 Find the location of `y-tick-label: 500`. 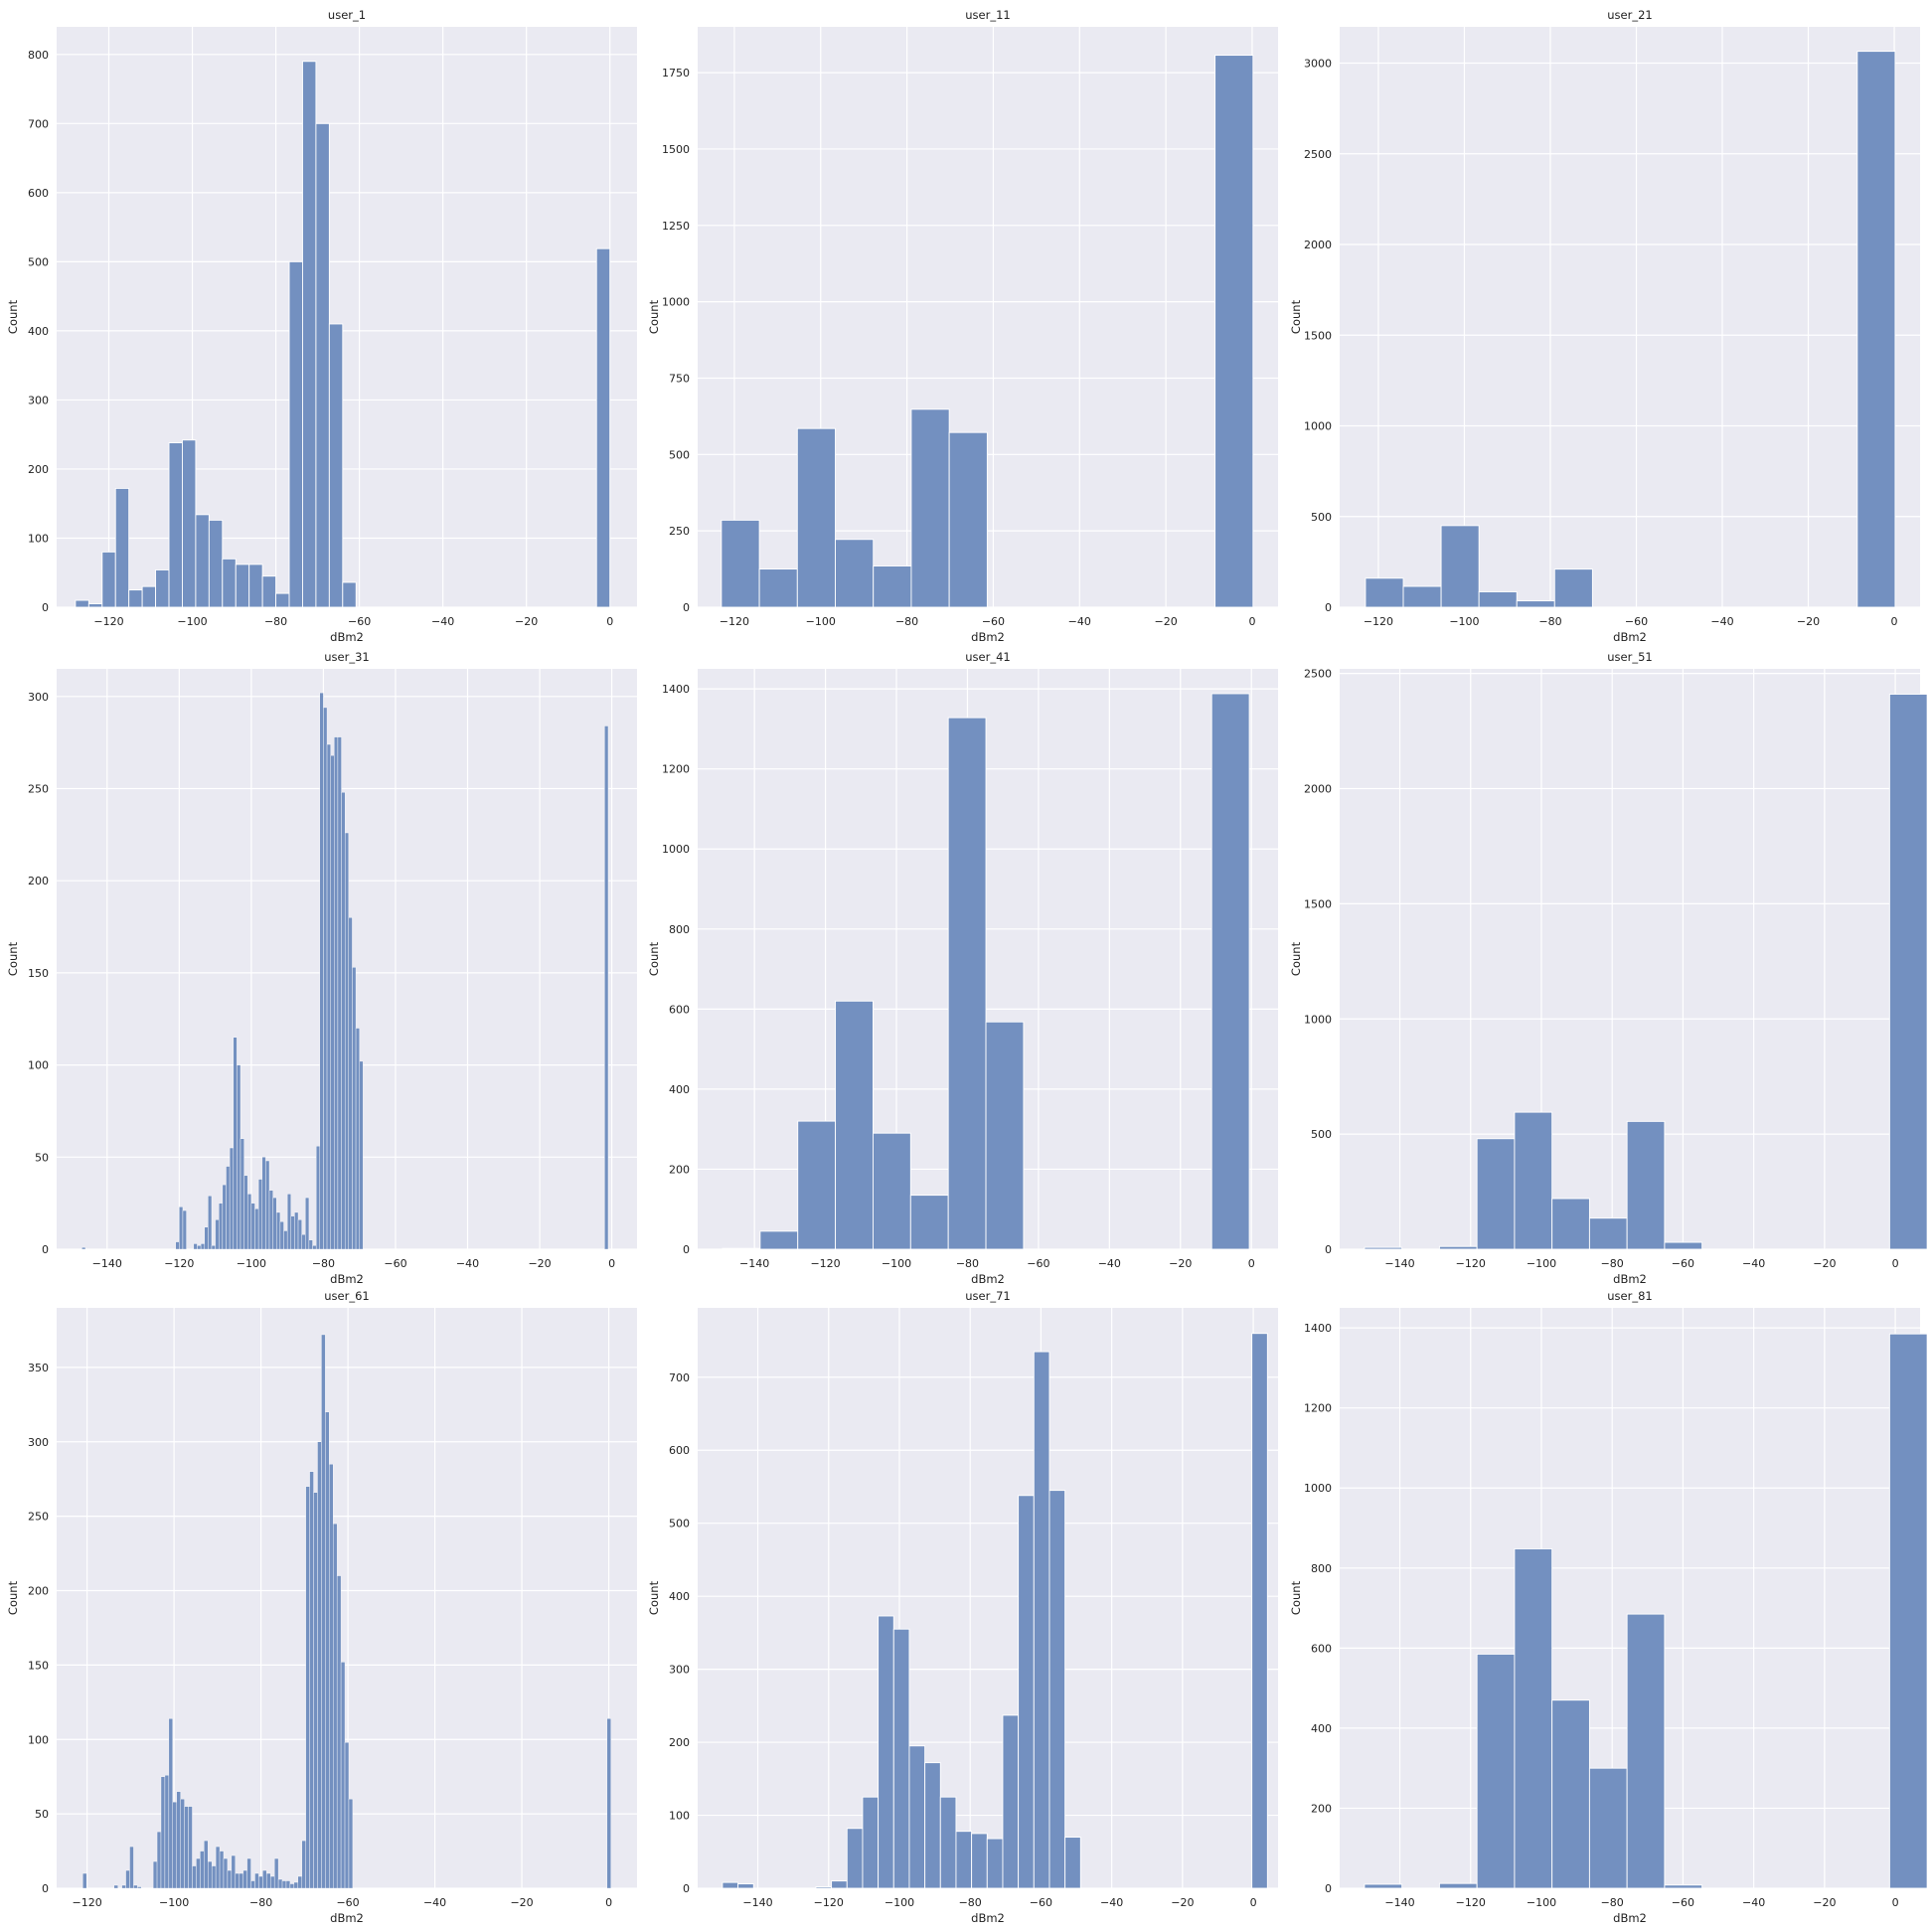

y-tick-label: 500 is located at coordinates (1321, 1134).